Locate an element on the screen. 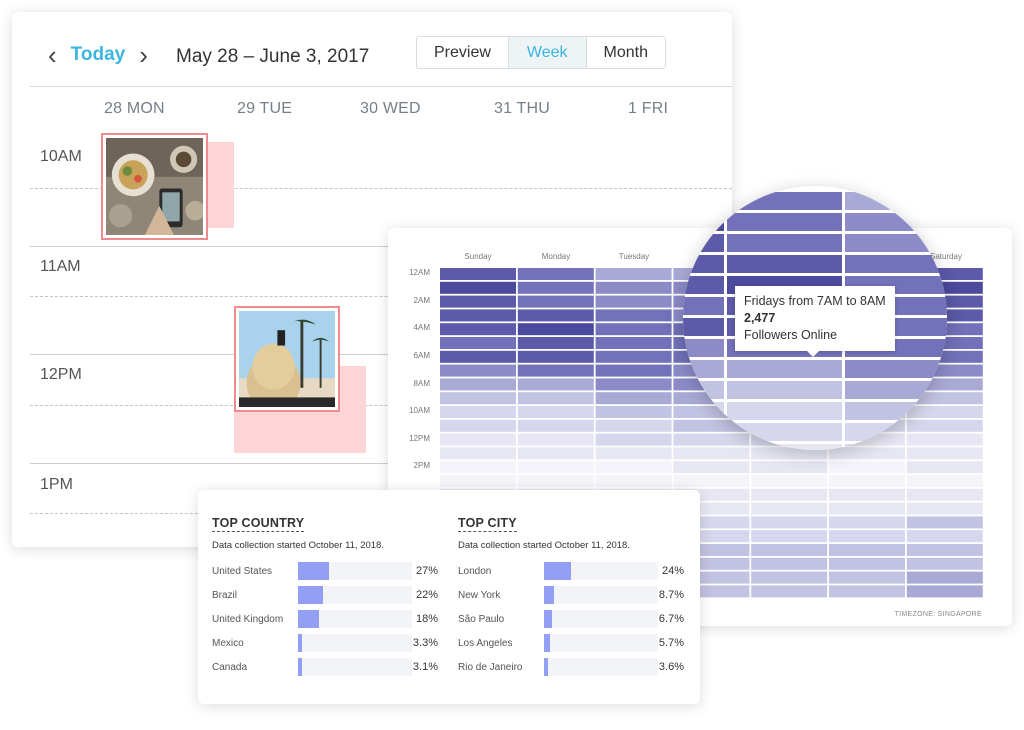 This screenshot has height=730, width=1024. top-city-title: TOP CITY is located at coordinates (487, 524).